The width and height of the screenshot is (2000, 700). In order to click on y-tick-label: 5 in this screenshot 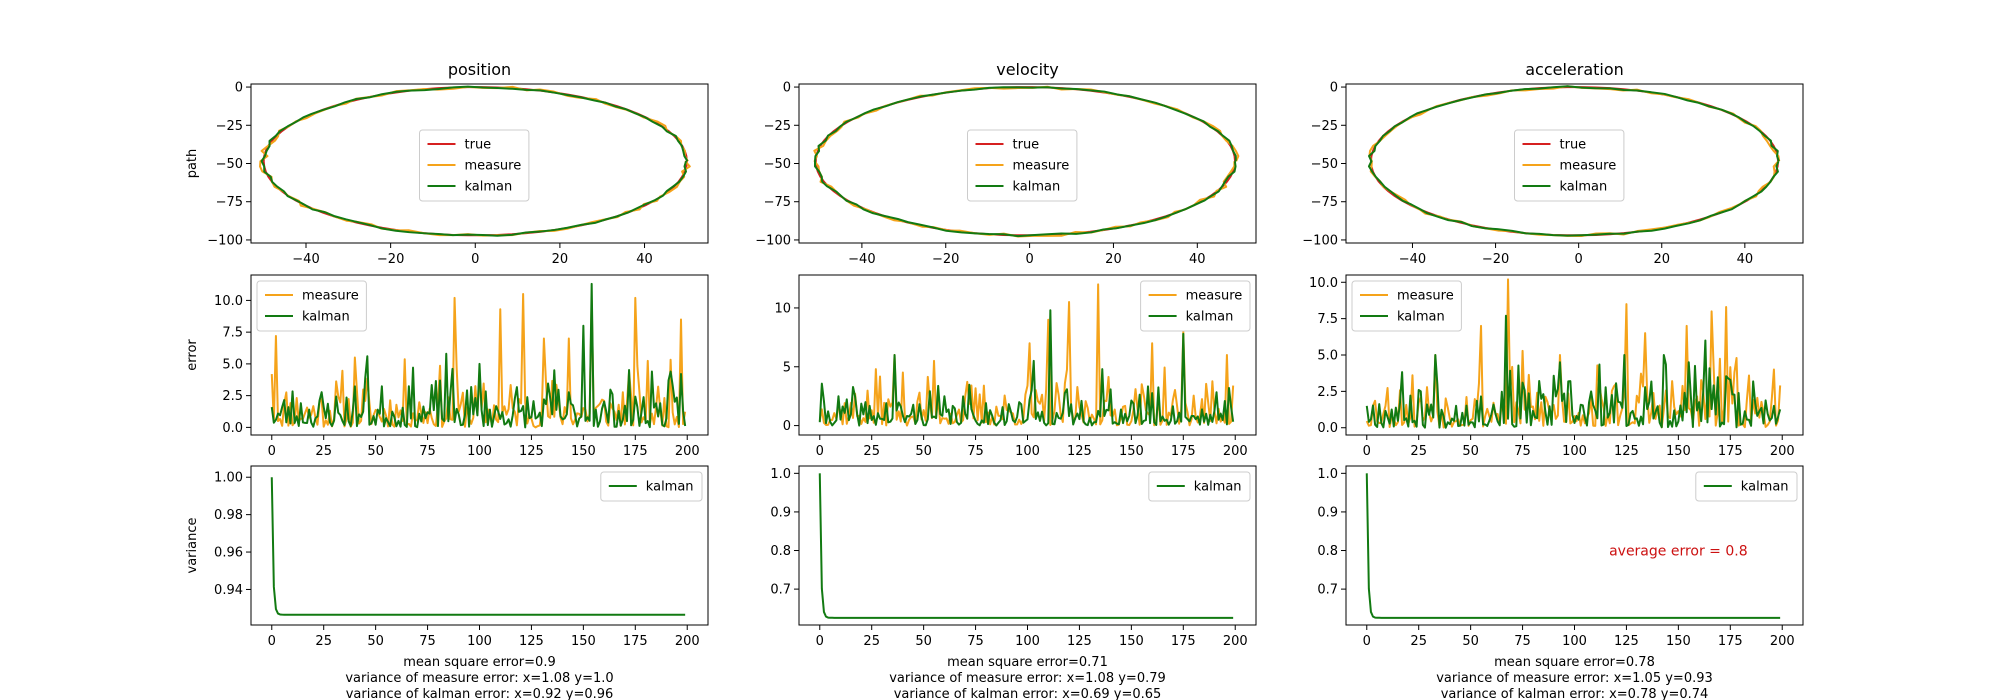, I will do `click(787, 367)`.